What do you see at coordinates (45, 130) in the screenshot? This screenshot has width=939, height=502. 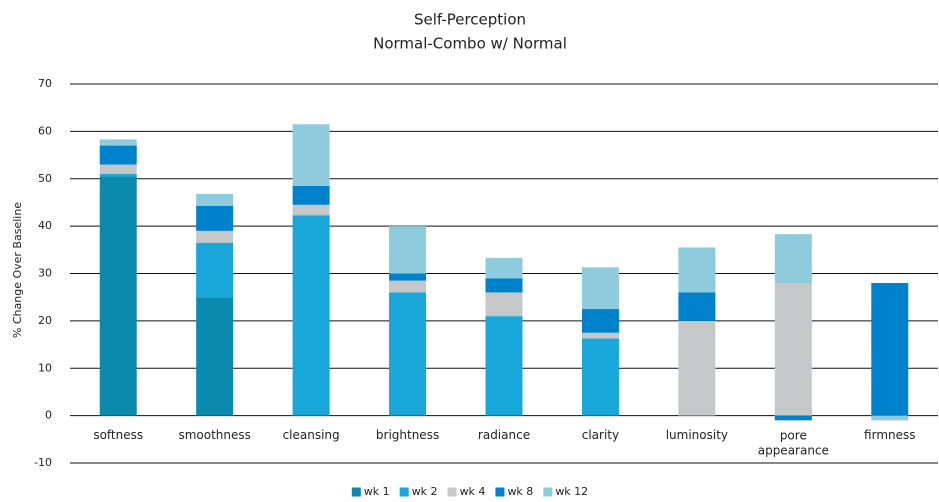 I see `y-tick-label: 60` at bounding box center [45, 130].